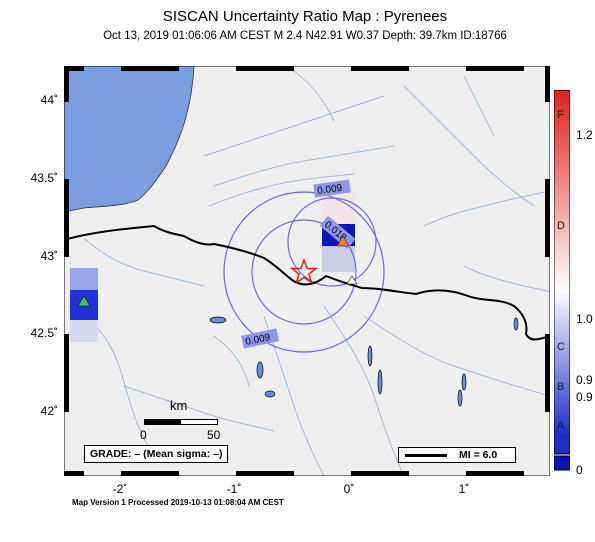  I want to click on lat-tick-43-5: 43.5˚, so click(44, 178).